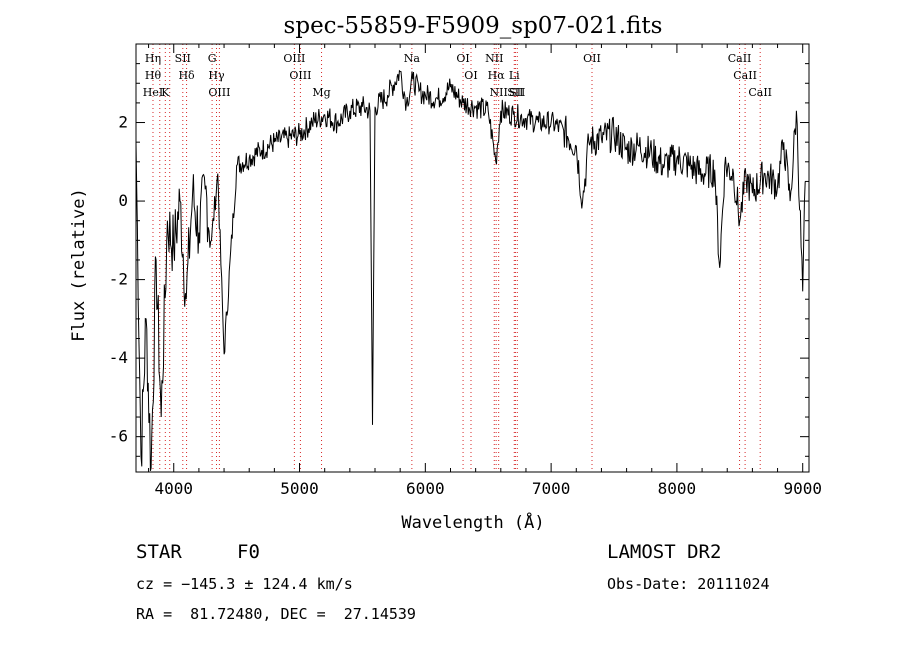  What do you see at coordinates (472, 522) in the screenshot?
I see `x-axis-label: Wavelength (Å)` at bounding box center [472, 522].